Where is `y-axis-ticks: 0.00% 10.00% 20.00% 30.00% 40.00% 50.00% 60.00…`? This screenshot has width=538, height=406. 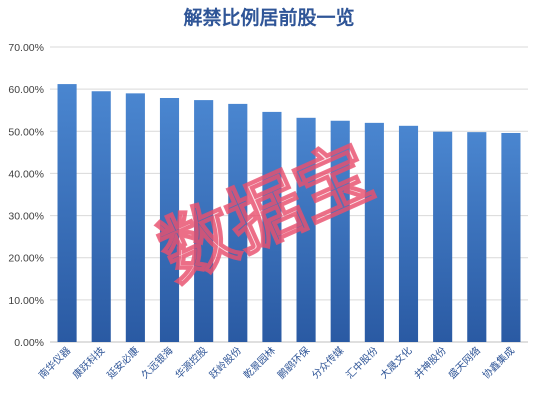
y-axis-ticks: 0.00% 10.00% 20.00% 30.00% 40.00% 50.00% 60.00… is located at coordinates (26, 195).